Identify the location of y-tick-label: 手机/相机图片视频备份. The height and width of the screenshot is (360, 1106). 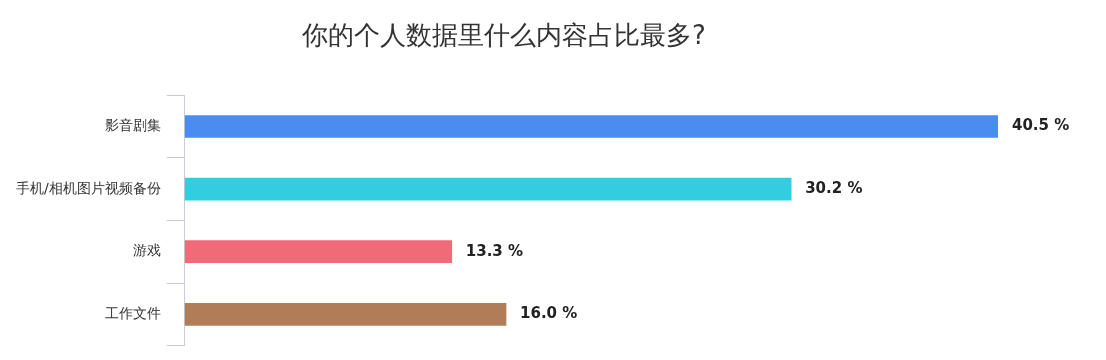
(88, 187).